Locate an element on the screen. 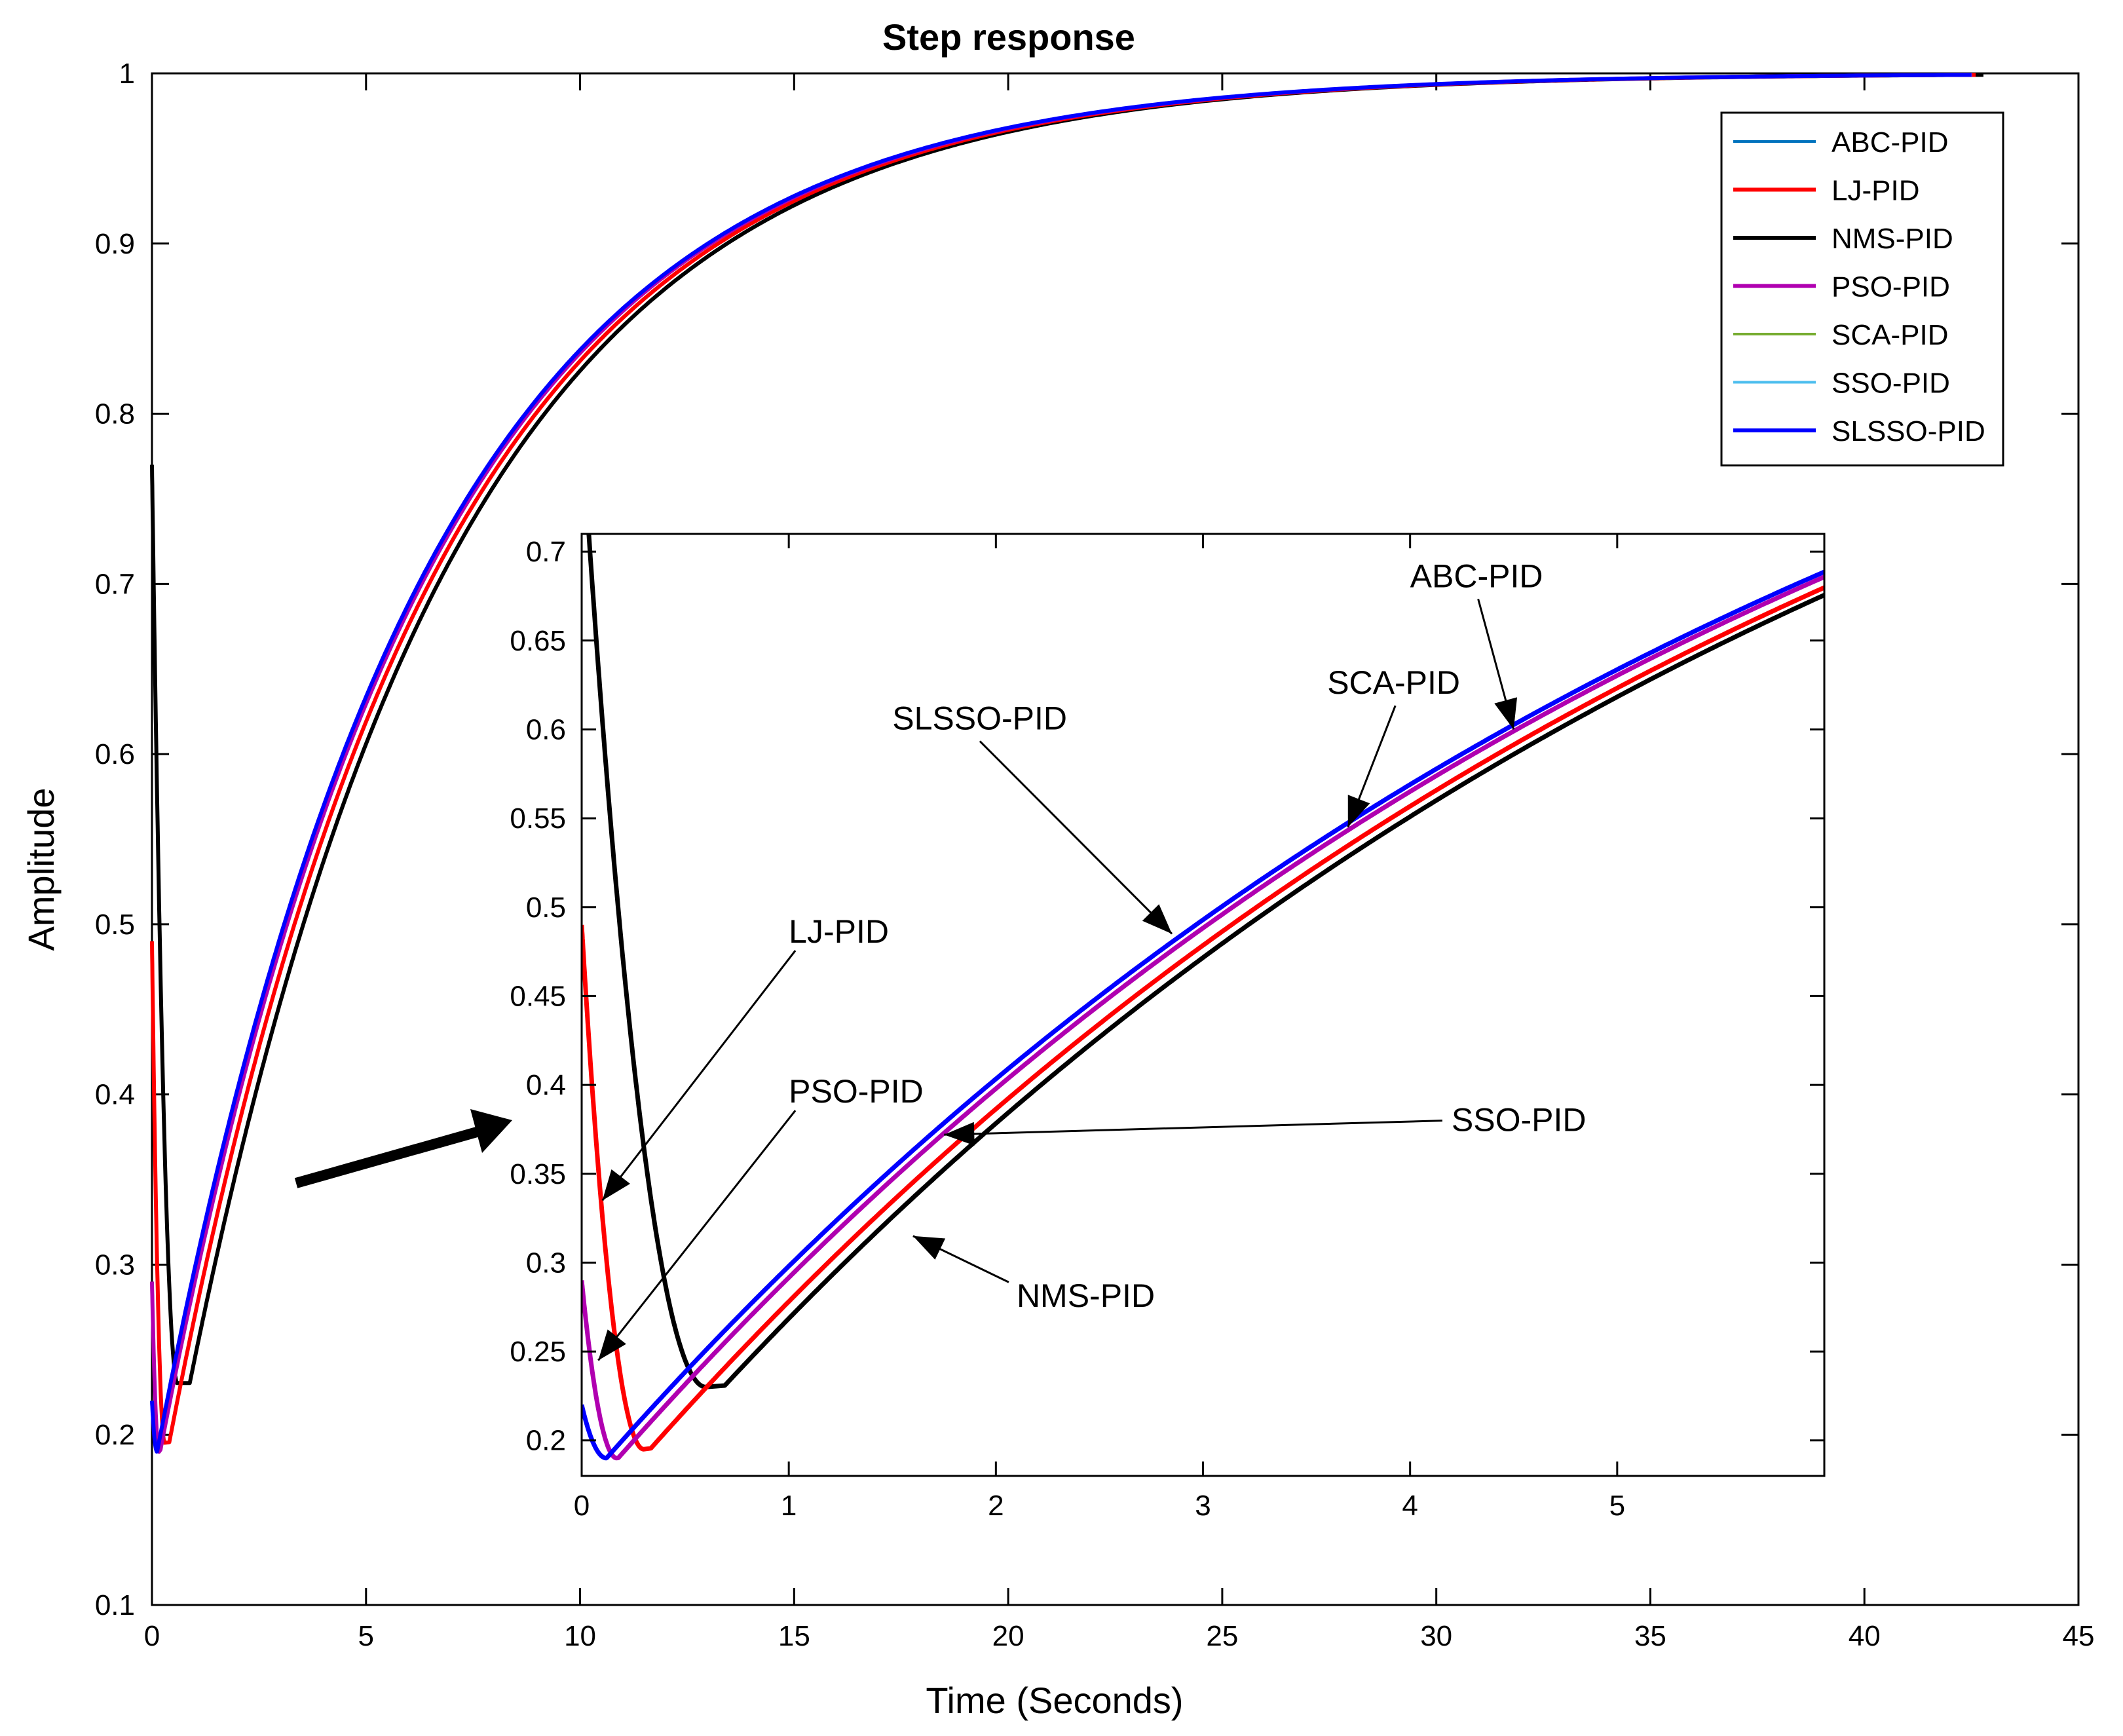 This screenshot has height=1736, width=2123. legend-label: PSO-PID is located at coordinates (1891, 287).